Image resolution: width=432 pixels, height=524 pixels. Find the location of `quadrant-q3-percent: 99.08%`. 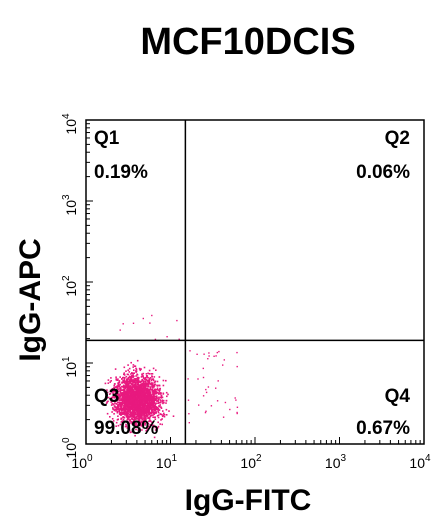

quadrant-q3-percent: 99.08% is located at coordinates (126, 428).